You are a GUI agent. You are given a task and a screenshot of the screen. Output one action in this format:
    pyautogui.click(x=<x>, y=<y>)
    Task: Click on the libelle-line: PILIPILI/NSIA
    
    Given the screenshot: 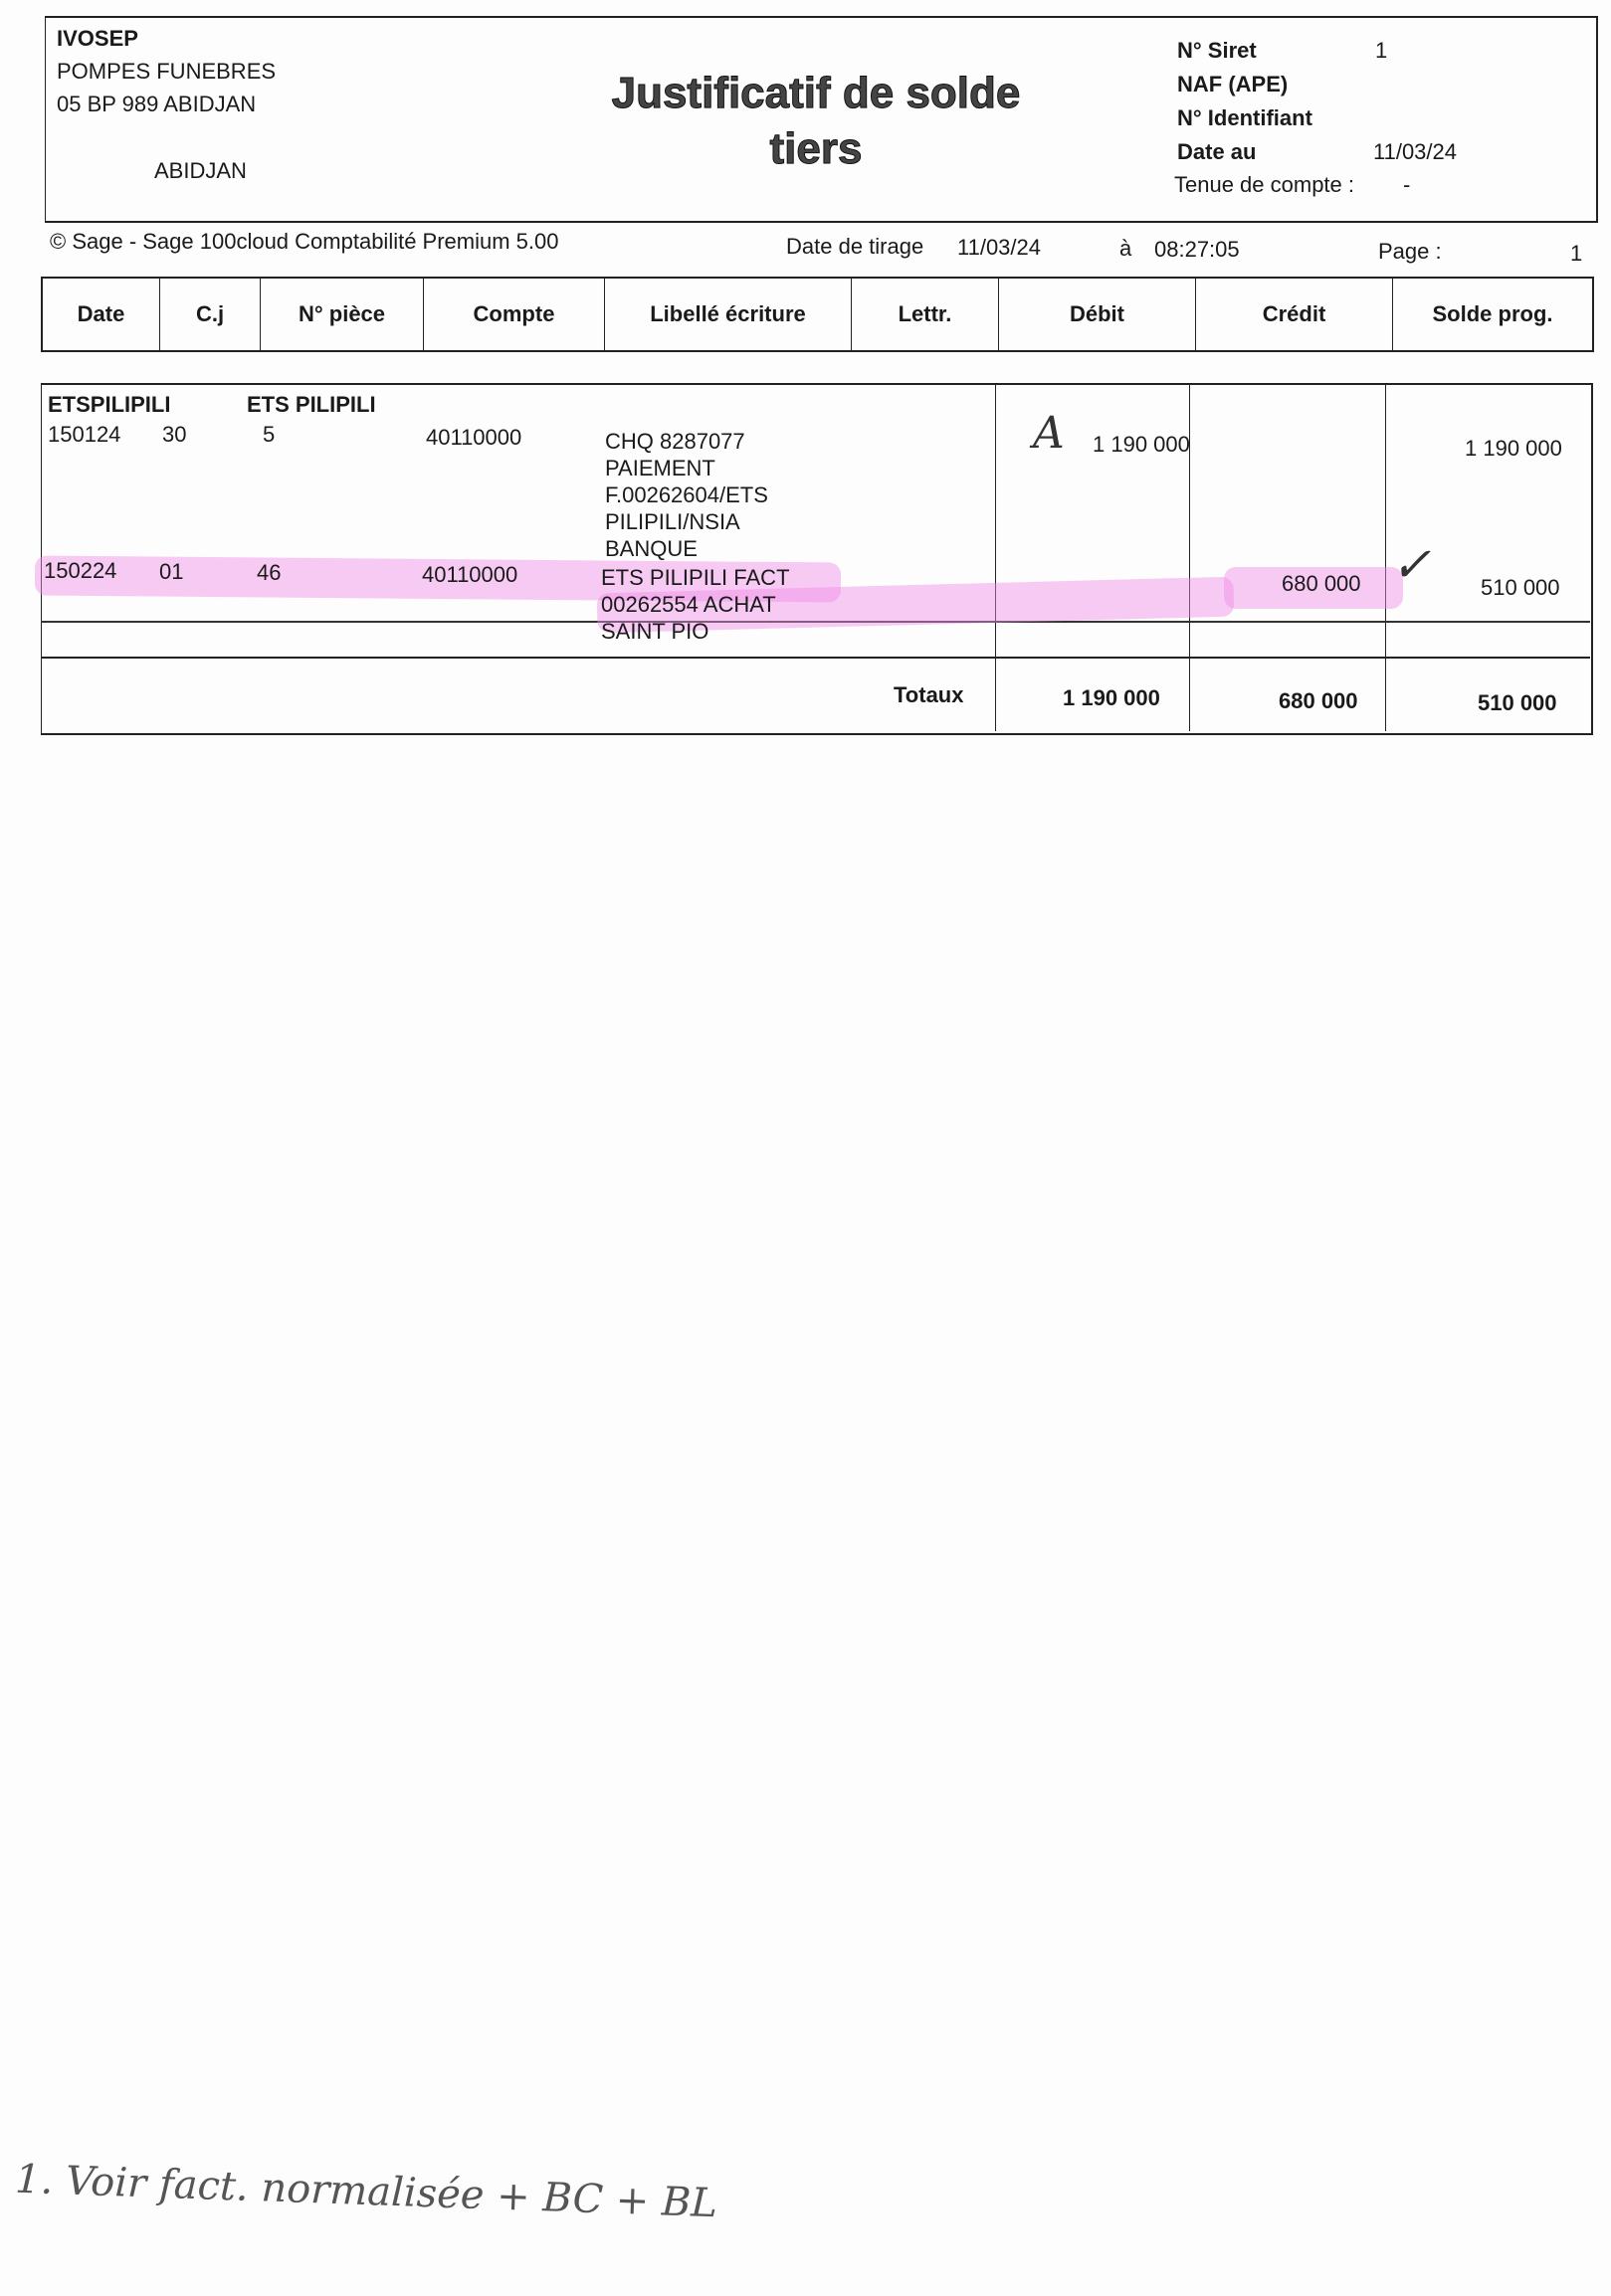 What is the action you would take?
    pyautogui.click(x=672, y=521)
    